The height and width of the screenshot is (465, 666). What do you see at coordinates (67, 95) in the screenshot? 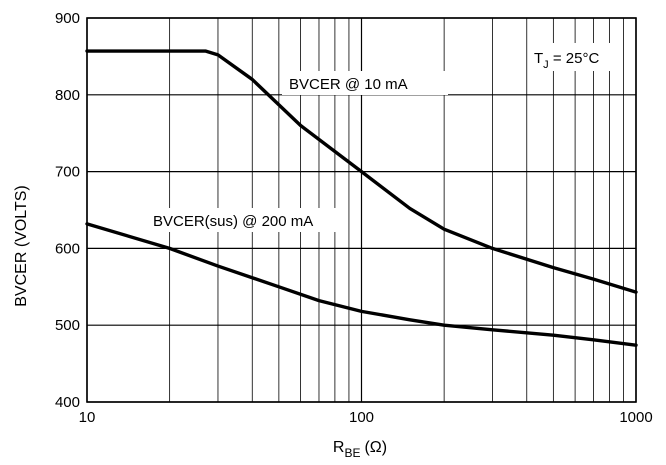
I see `y-tick-label: 800` at bounding box center [67, 95].